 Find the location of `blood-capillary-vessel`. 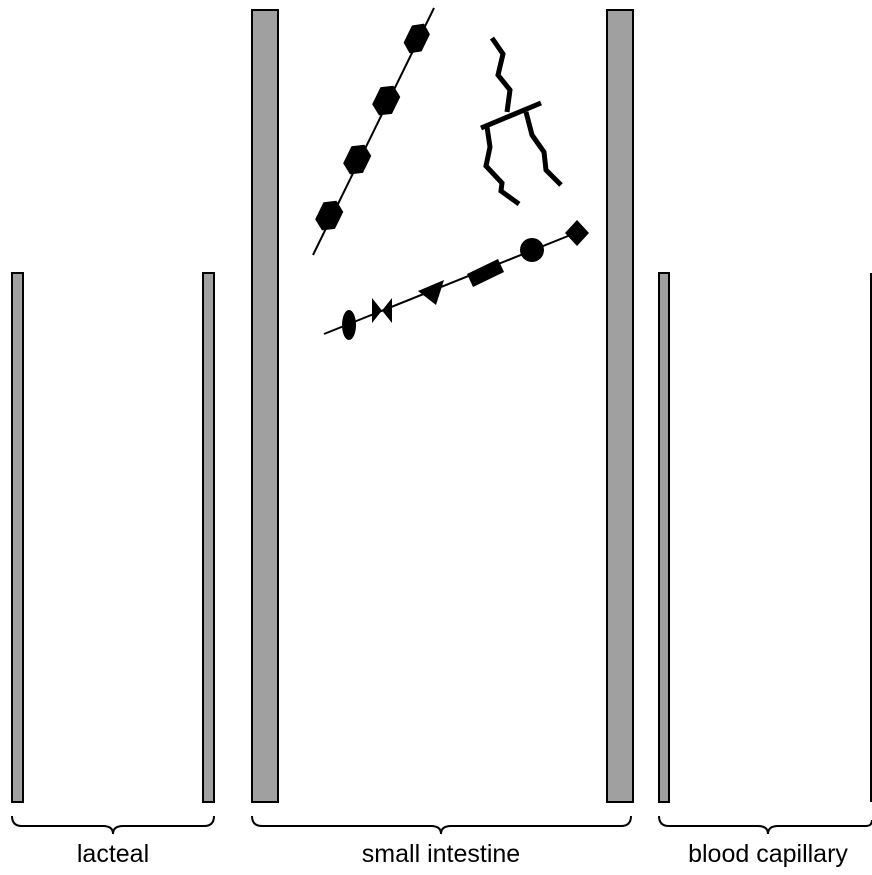

blood-capillary-vessel is located at coordinates (765, 537).